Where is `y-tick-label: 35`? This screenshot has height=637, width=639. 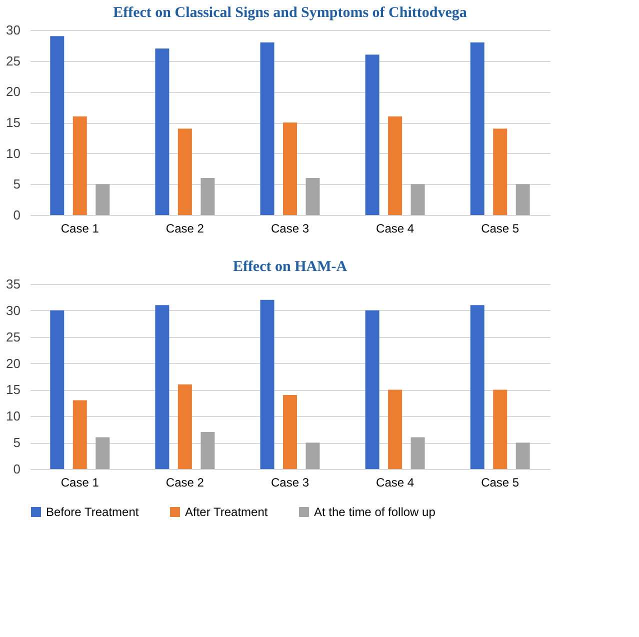 y-tick-label: 35 is located at coordinates (13, 284).